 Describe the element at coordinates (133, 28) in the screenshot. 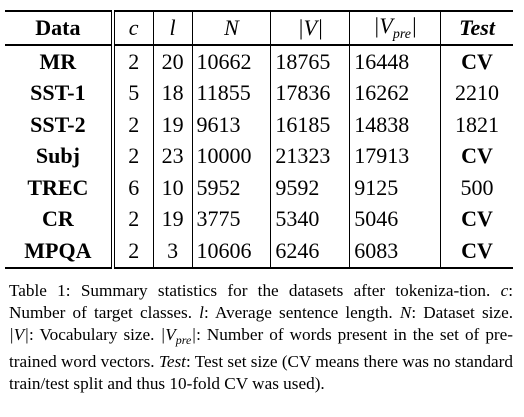

I see `header-classes: c` at that location.